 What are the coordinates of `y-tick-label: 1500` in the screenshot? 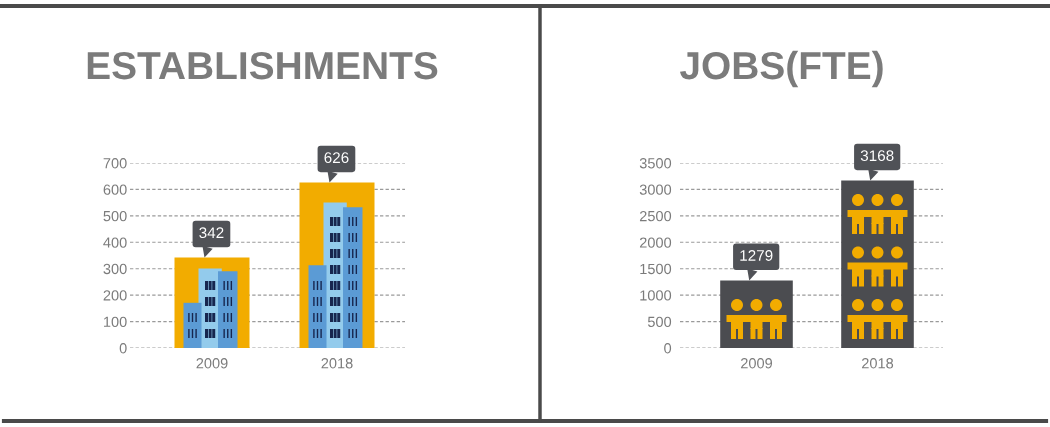 It's located at (656, 269).